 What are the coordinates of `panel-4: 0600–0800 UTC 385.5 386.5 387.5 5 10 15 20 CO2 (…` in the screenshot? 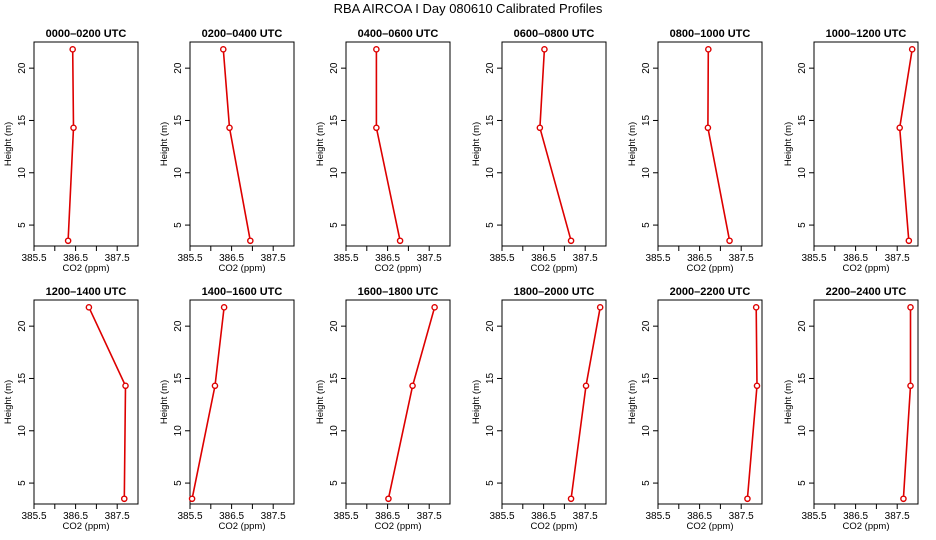 It's located at (539, 151).